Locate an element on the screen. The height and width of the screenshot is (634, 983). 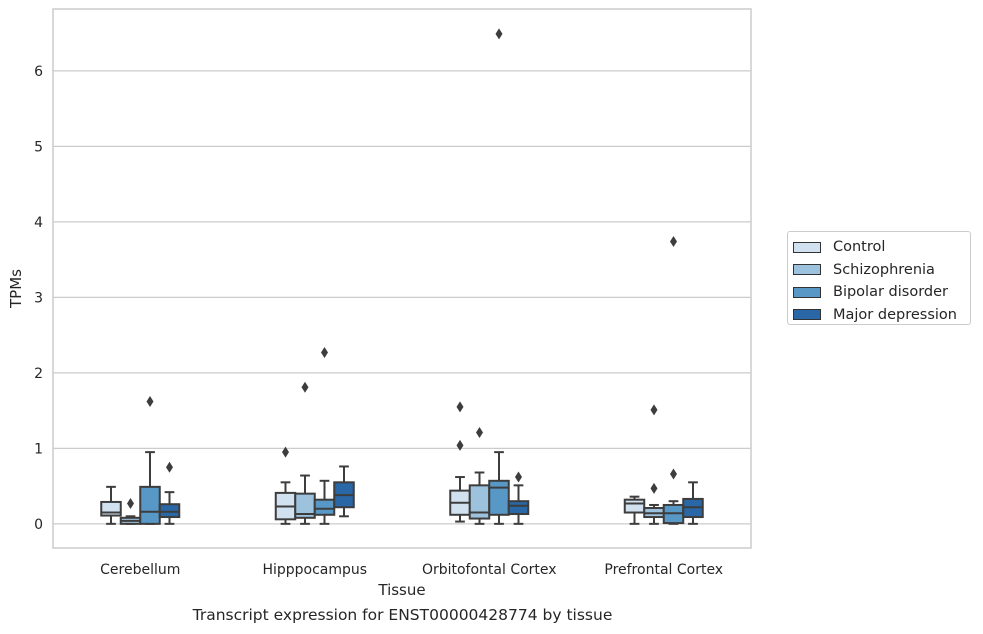
box-orbitofontal-cortex-major-depression is located at coordinates (518, 498).